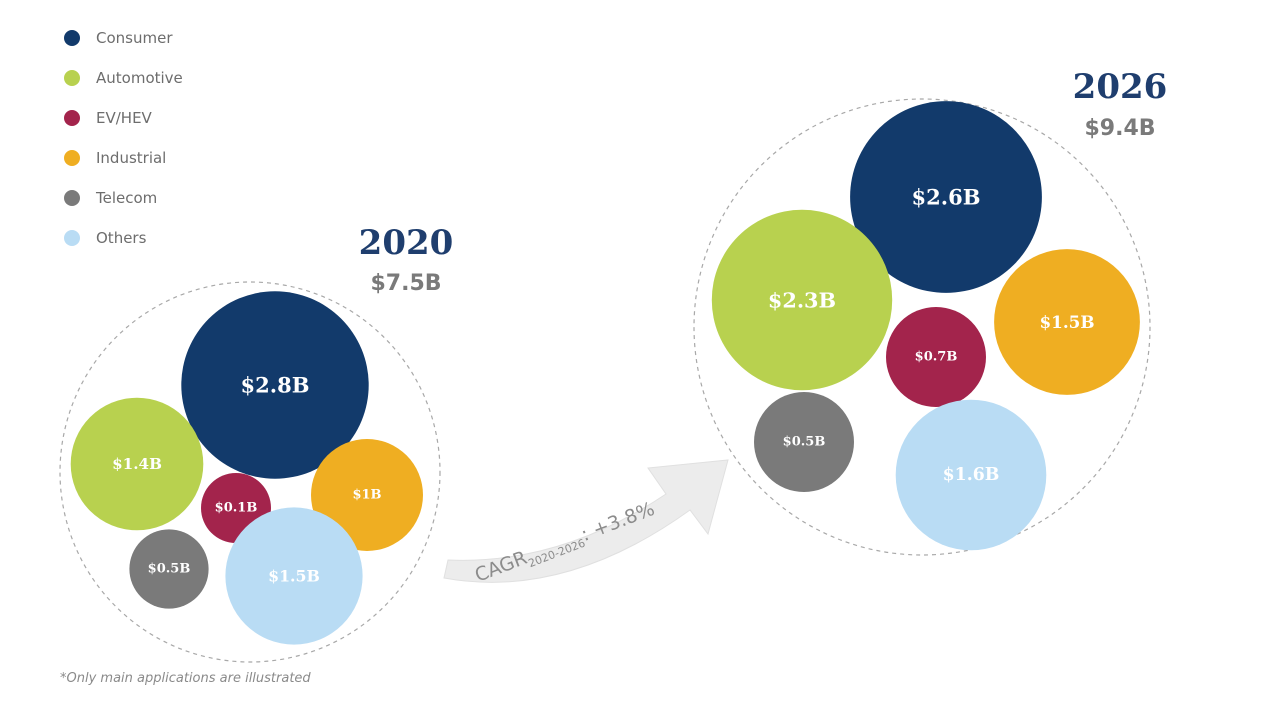 This screenshot has height=720, width=1280. Describe the element at coordinates (139, 78) in the screenshot. I see `legend-label-automotive: Automotive` at that location.